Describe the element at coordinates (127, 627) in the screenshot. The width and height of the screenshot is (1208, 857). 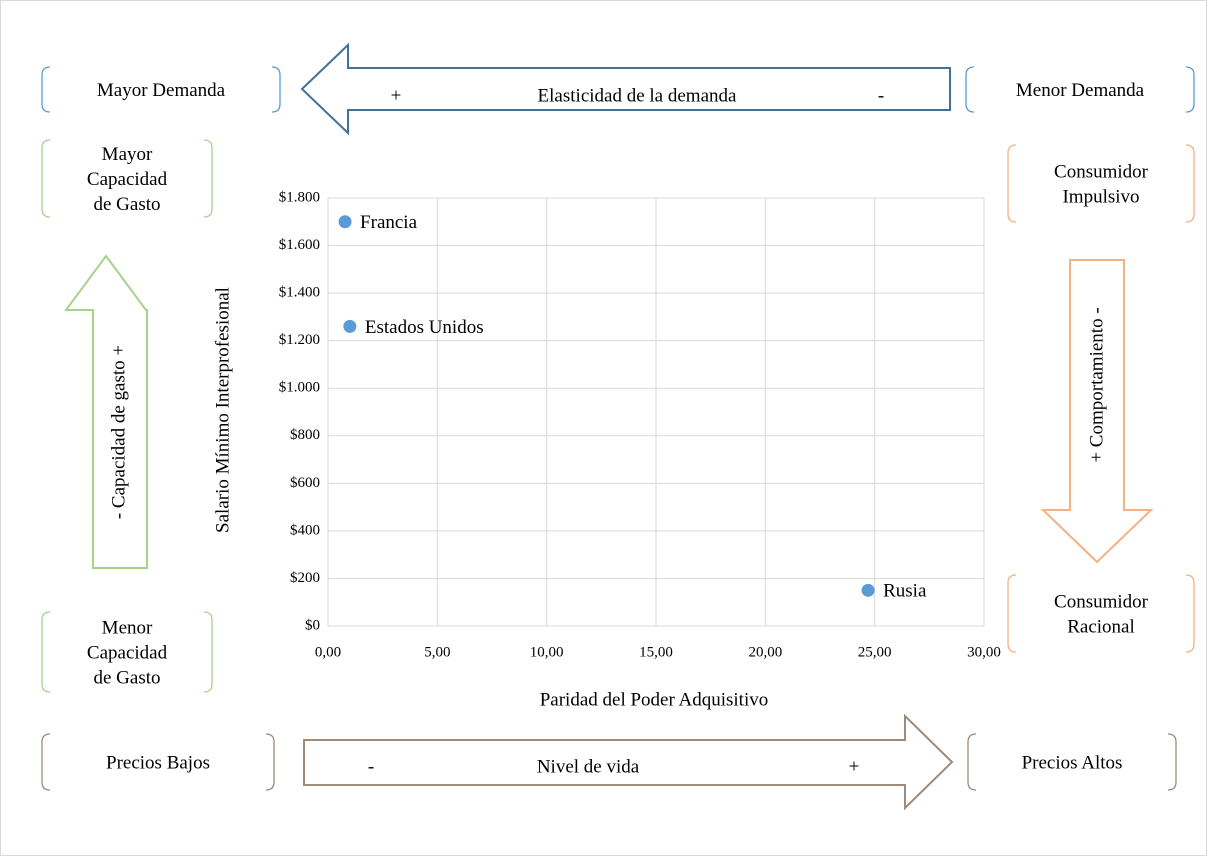
I see `annotation: Menor` at that location.